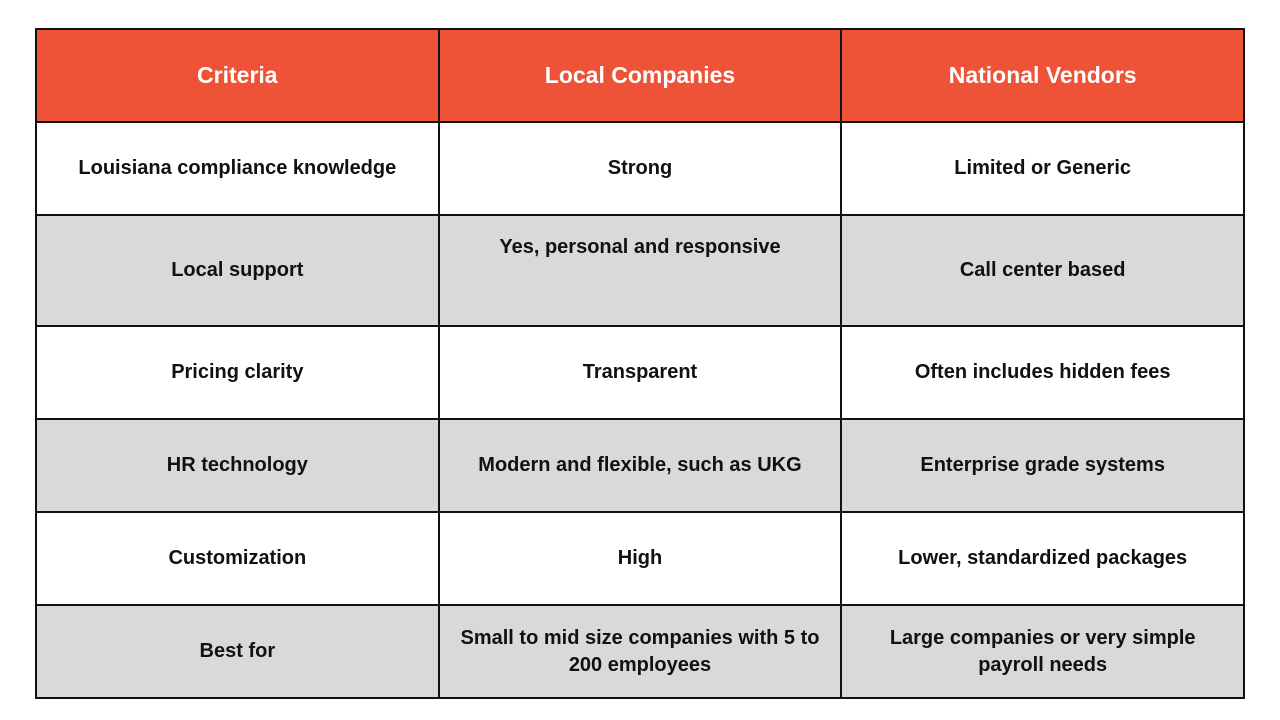 The width and height of the screenshot is (1280, 720). I want to click on criteria-cell: HR technology, so click(237, 465).